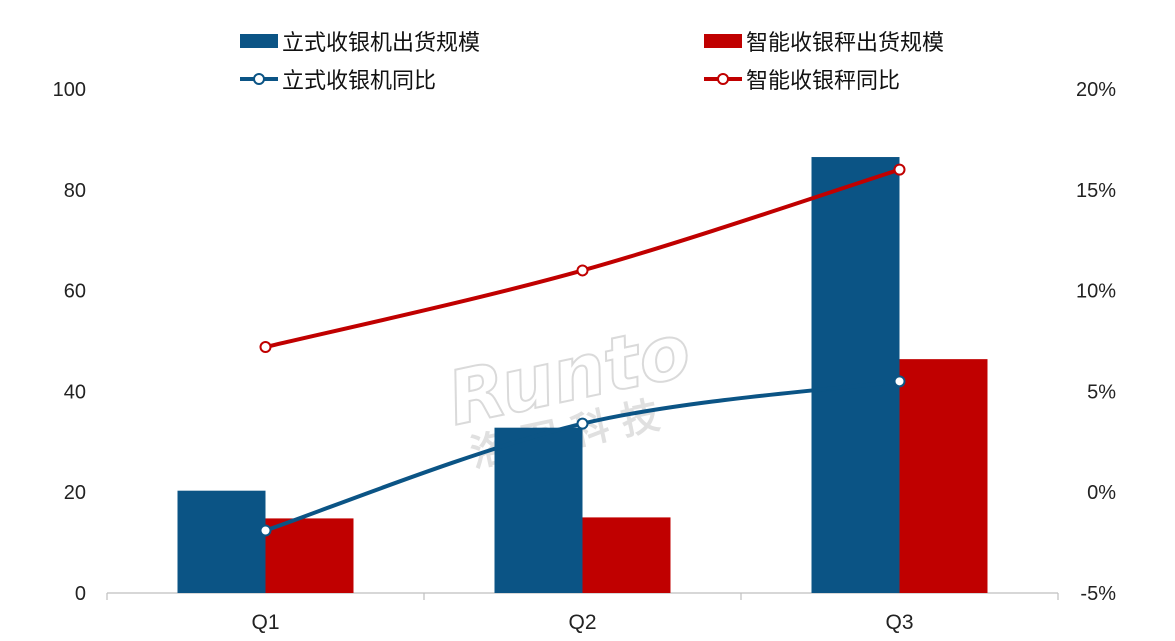 This screenshot has width=1175, height=641. What do you see at coordinates (265, 622) in the screenshot?
I see `x-tick-label: Q1` at bounding box center [265, 622].